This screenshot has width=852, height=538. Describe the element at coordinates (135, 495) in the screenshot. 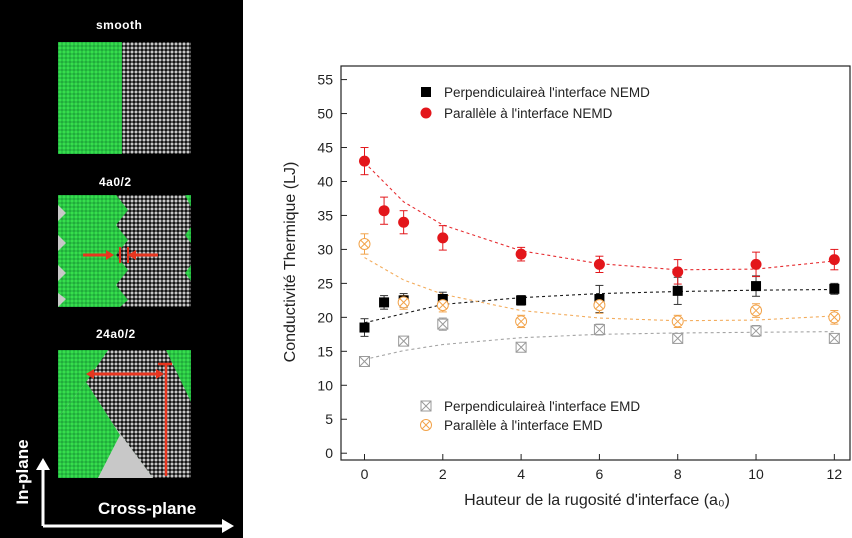

I see `axes-arrows-icon` at that location.